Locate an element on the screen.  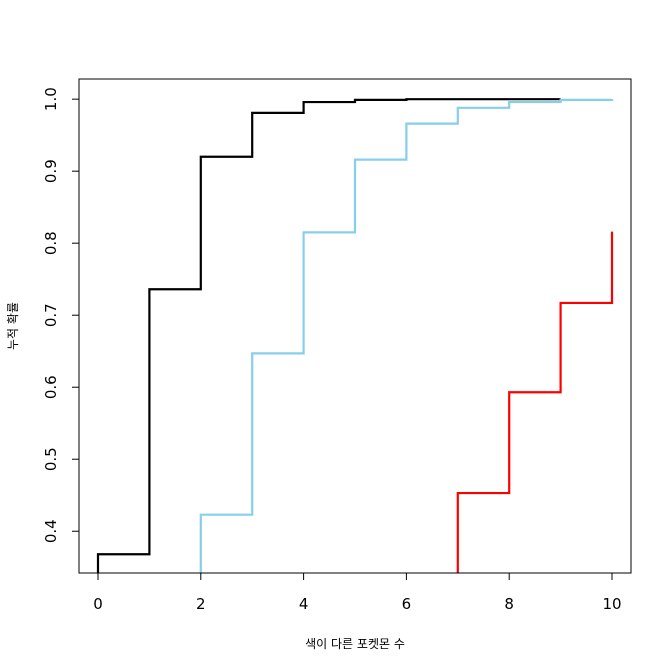
x-axis: 0 2 4 6 8 10 is located at coordinates (357, 592).